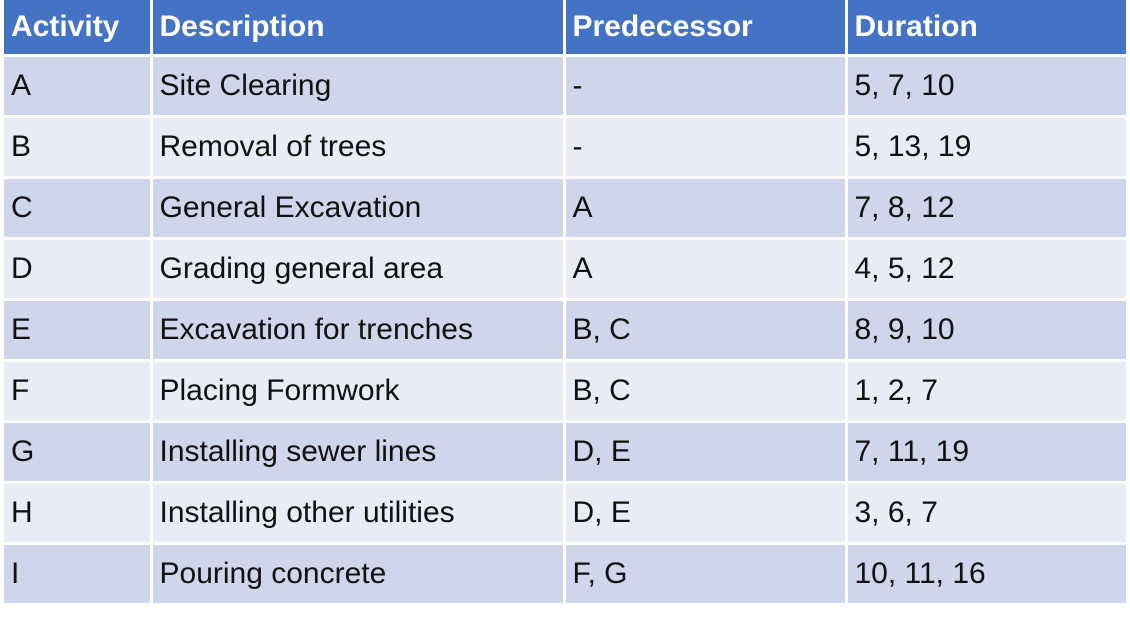  I want to click on cell-duration: 3, 6, 7, so click(986, 513).